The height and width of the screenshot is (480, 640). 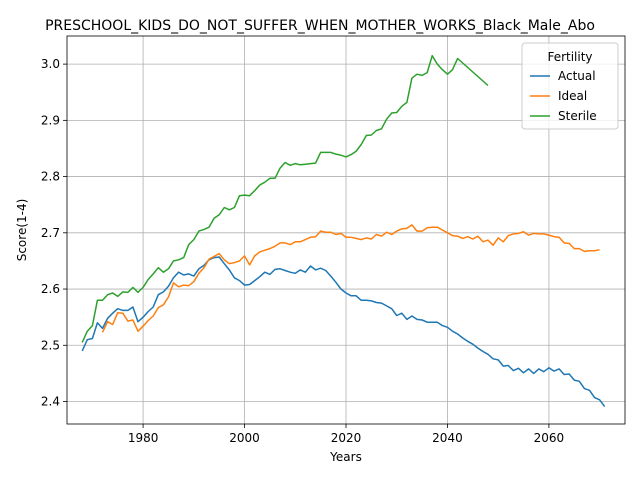 What do you see at coordinates (577, 76) in the screenshot?
I see `legend-label-actual: Actual` at bounding box center [577, 76].